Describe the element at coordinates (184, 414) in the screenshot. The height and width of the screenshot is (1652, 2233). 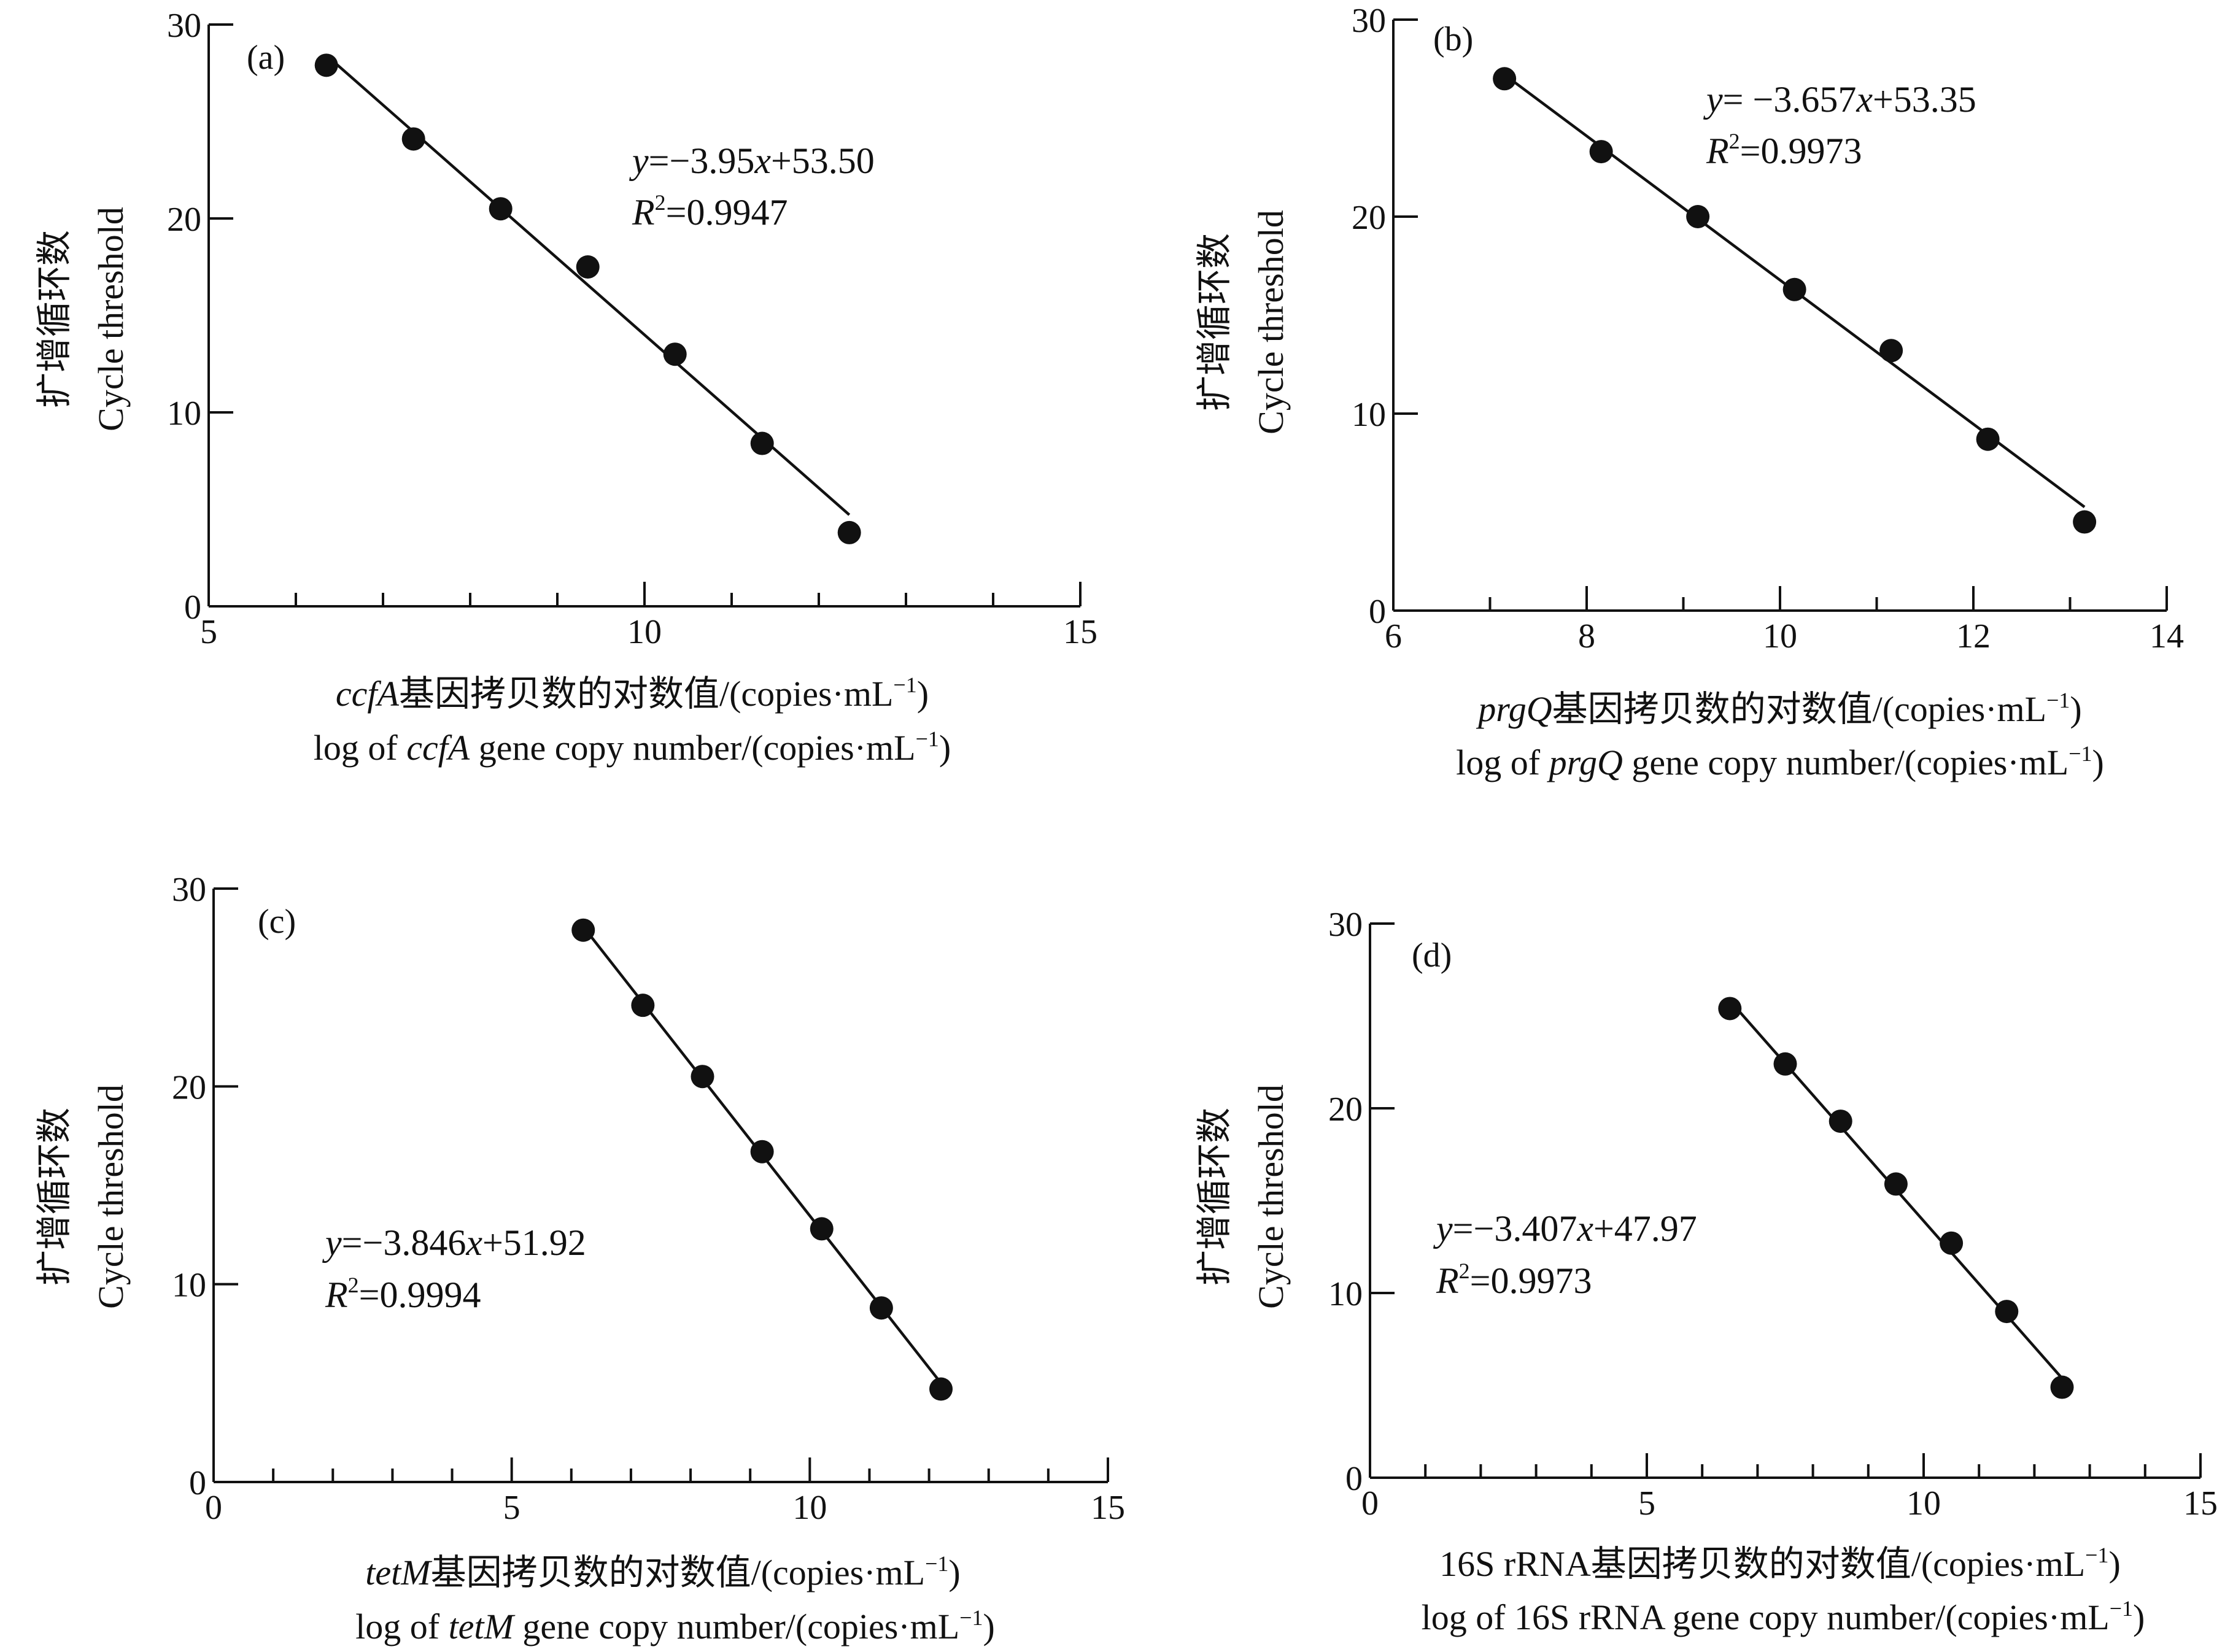
I see `panel-a-y-tick-label: 10` at that location.